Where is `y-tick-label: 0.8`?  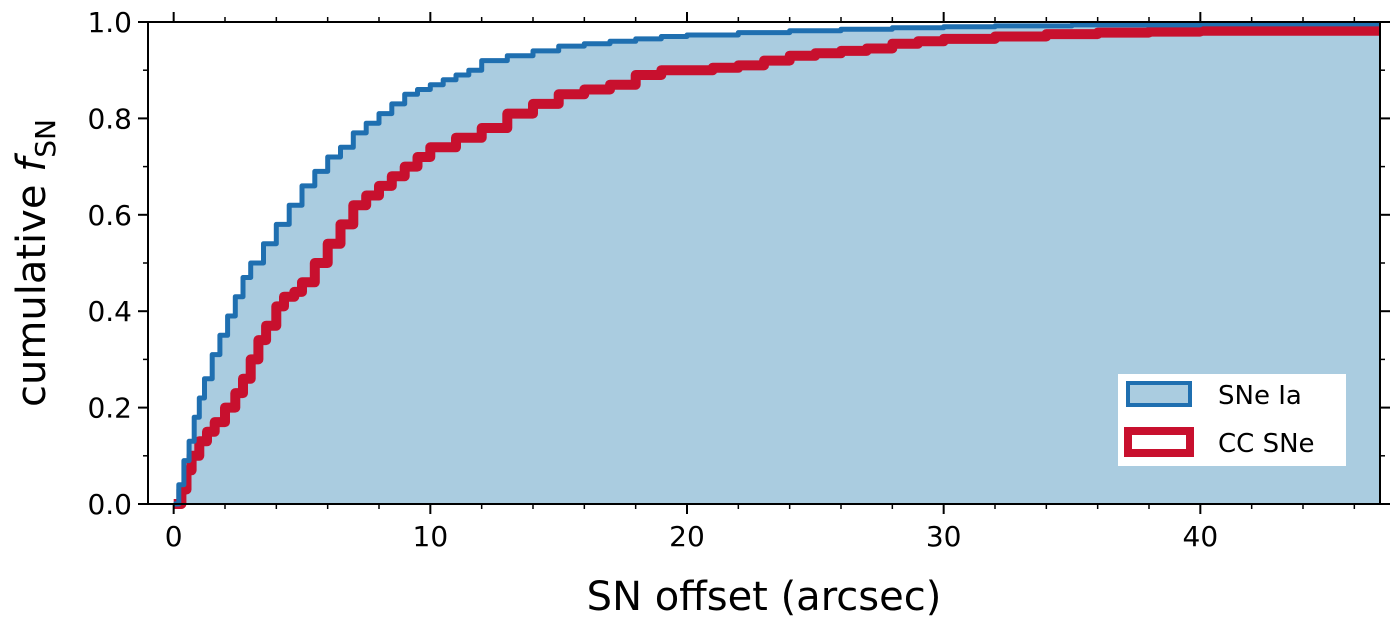
y-tick-label: 0.8 is located at coordinates (109, 118).